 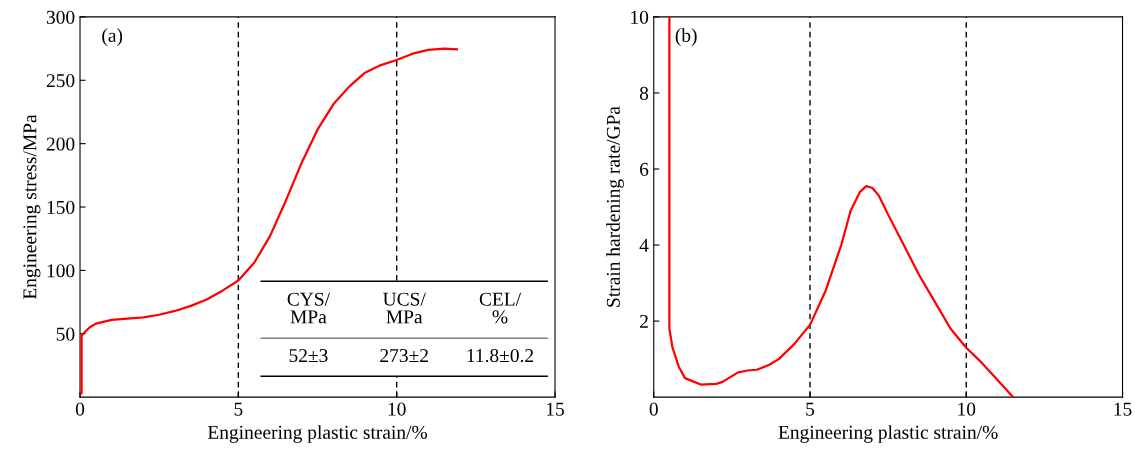 I want to click on y-tick-label: 200, so click(x=60, y=144).